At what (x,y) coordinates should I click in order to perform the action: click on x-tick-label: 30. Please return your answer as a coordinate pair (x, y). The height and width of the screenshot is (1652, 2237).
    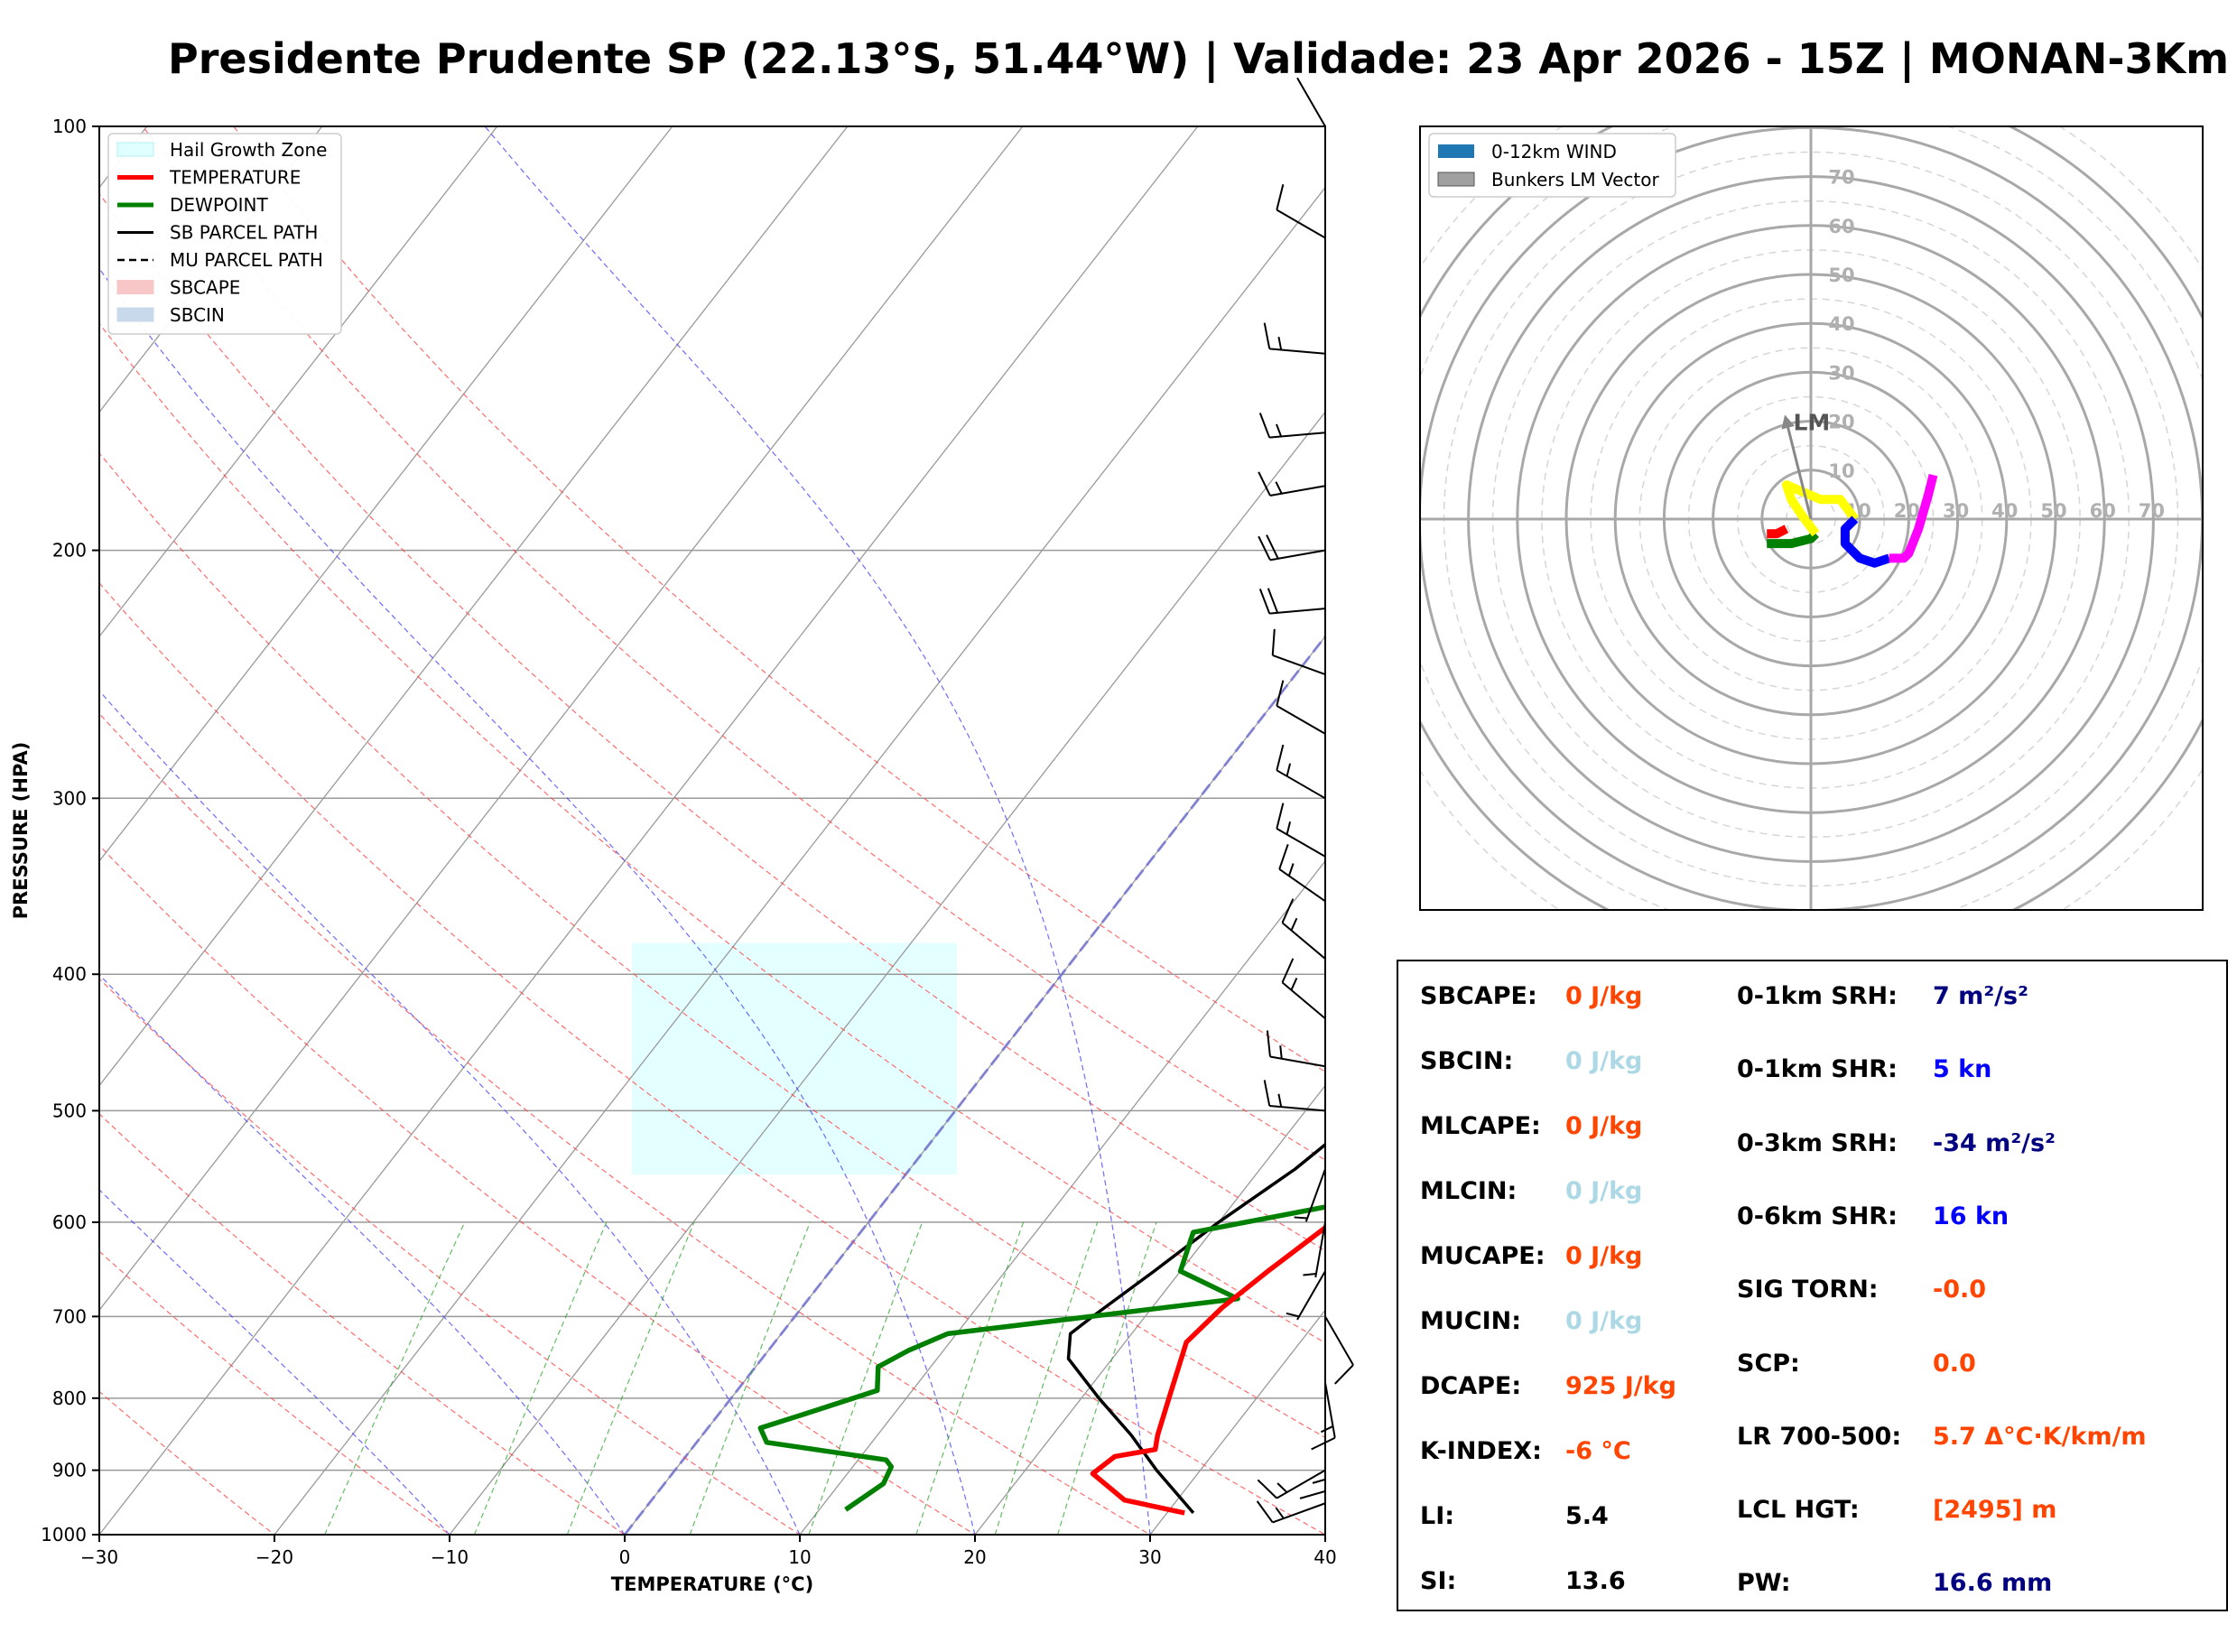
    Looking at the image, I should click on (1149, 1557).